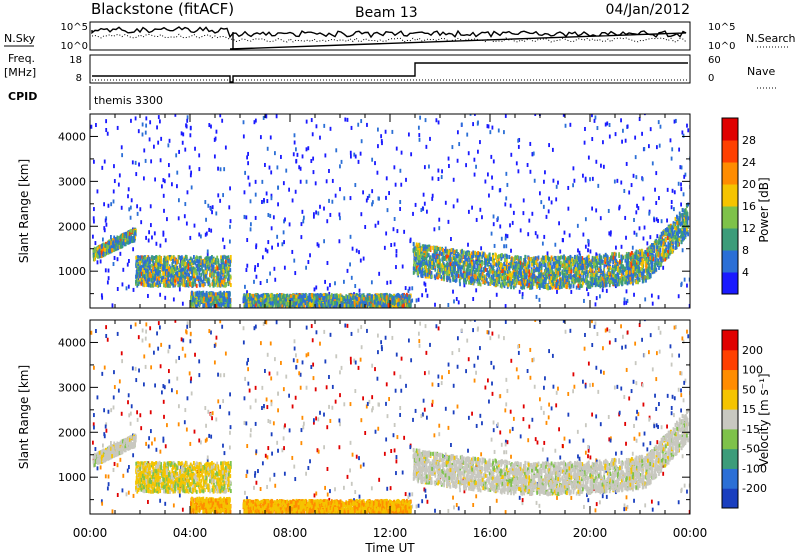  What do you see at coordinates (75, 60) in the screenshot?
I see `freq-tick-top: 18` at bounding box center [75, 60].